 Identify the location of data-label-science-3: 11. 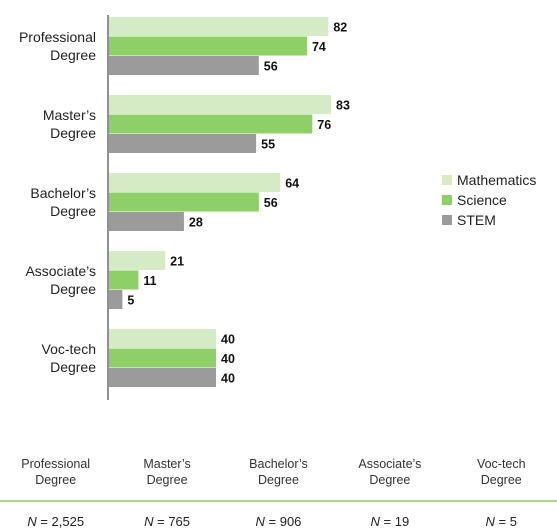
(149, 281).